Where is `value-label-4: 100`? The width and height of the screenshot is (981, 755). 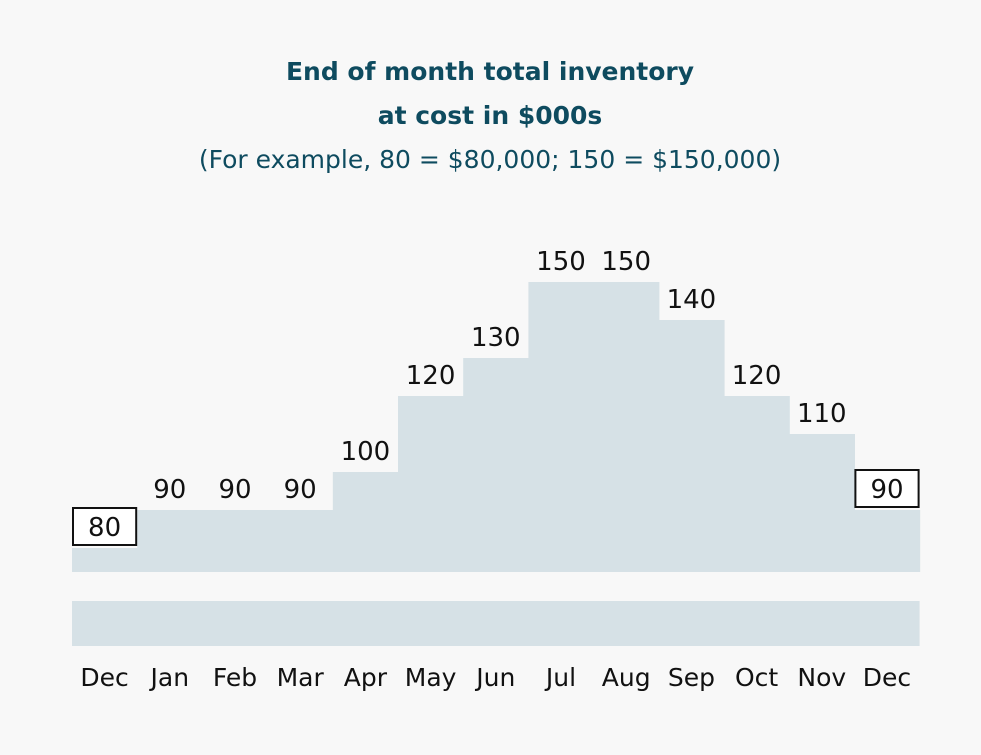 value-label-4: 100 is located at coordinates (366, 452).